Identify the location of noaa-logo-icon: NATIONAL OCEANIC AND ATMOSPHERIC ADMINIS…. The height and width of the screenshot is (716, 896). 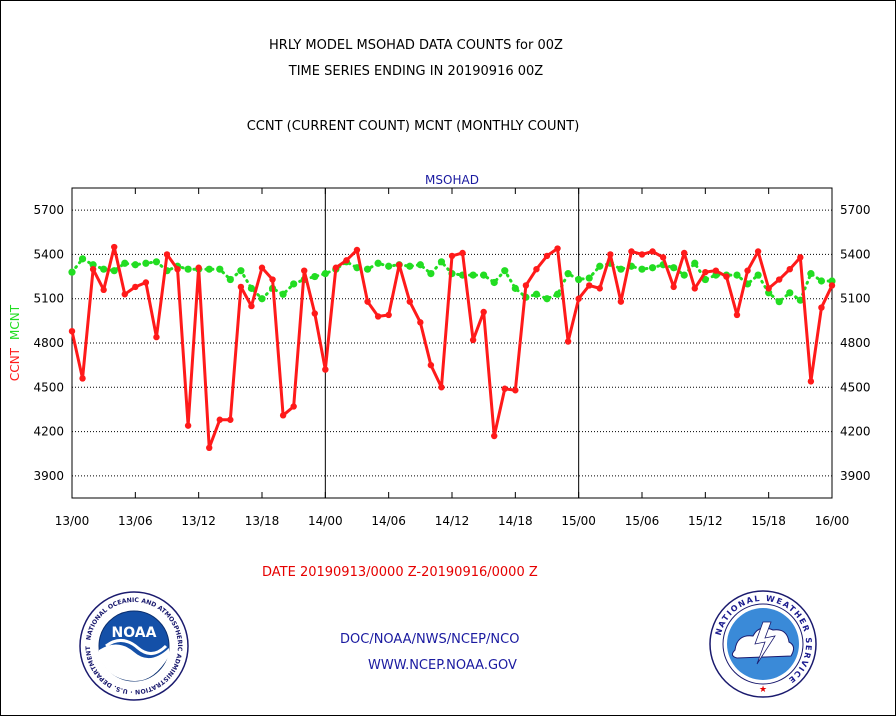
(132, 645).